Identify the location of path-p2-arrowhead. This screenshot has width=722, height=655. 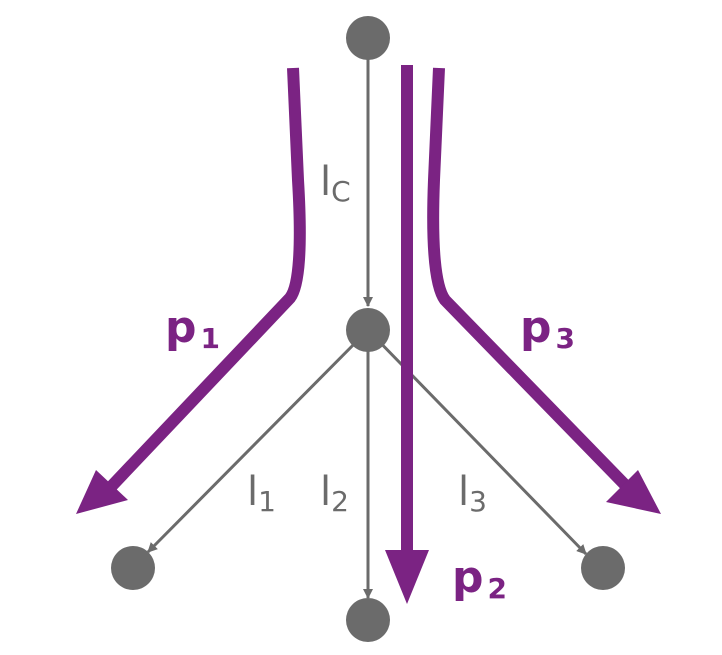
(407, 577).